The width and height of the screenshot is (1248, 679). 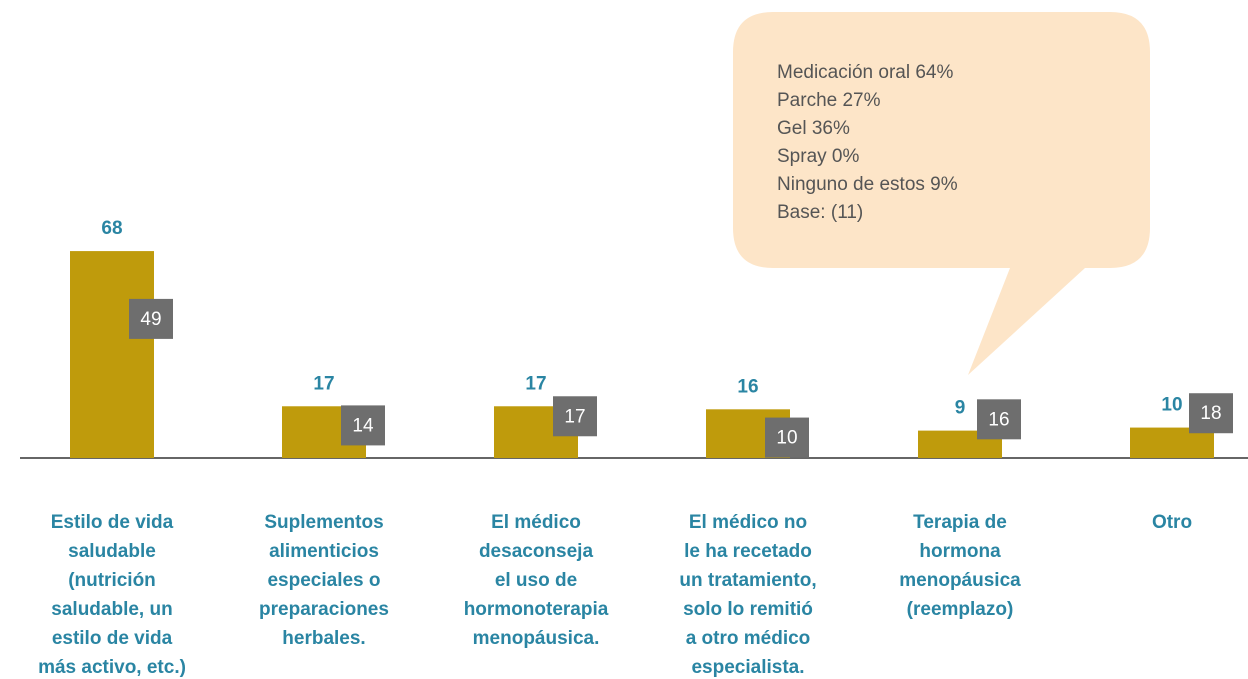 What do you see at coordinates (867, 184) in the screenshot?
I see `annotation-line: Ninguno de estos 9%` at bounding box center [867, 184].